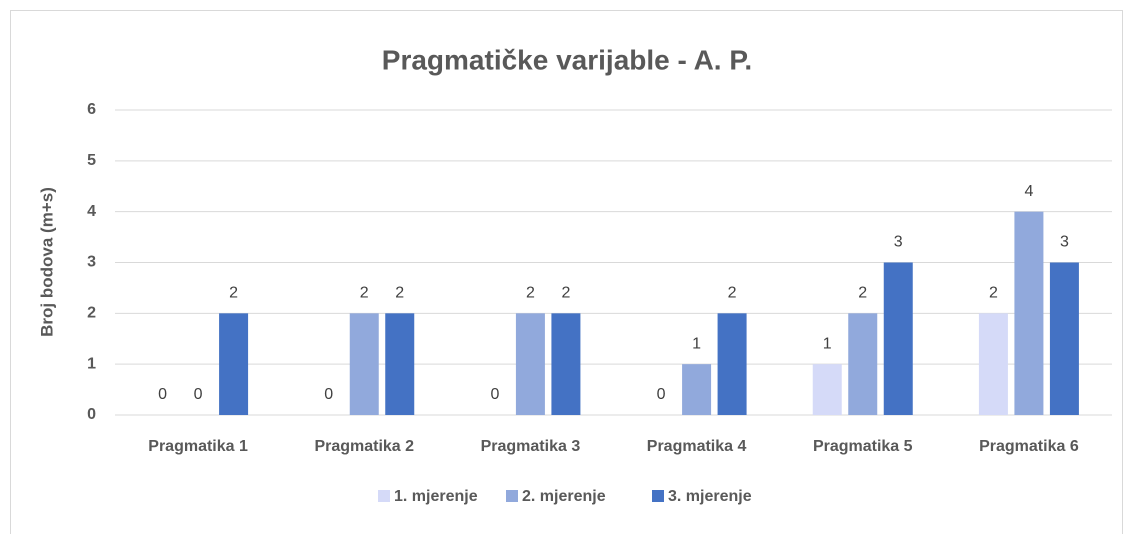 The height and width of the screenshot is (534, 1134). What do you see at coordinates (91, 211) in the screenshot?
I see `y-tick-label: 4` at bounding box center [91, 211].